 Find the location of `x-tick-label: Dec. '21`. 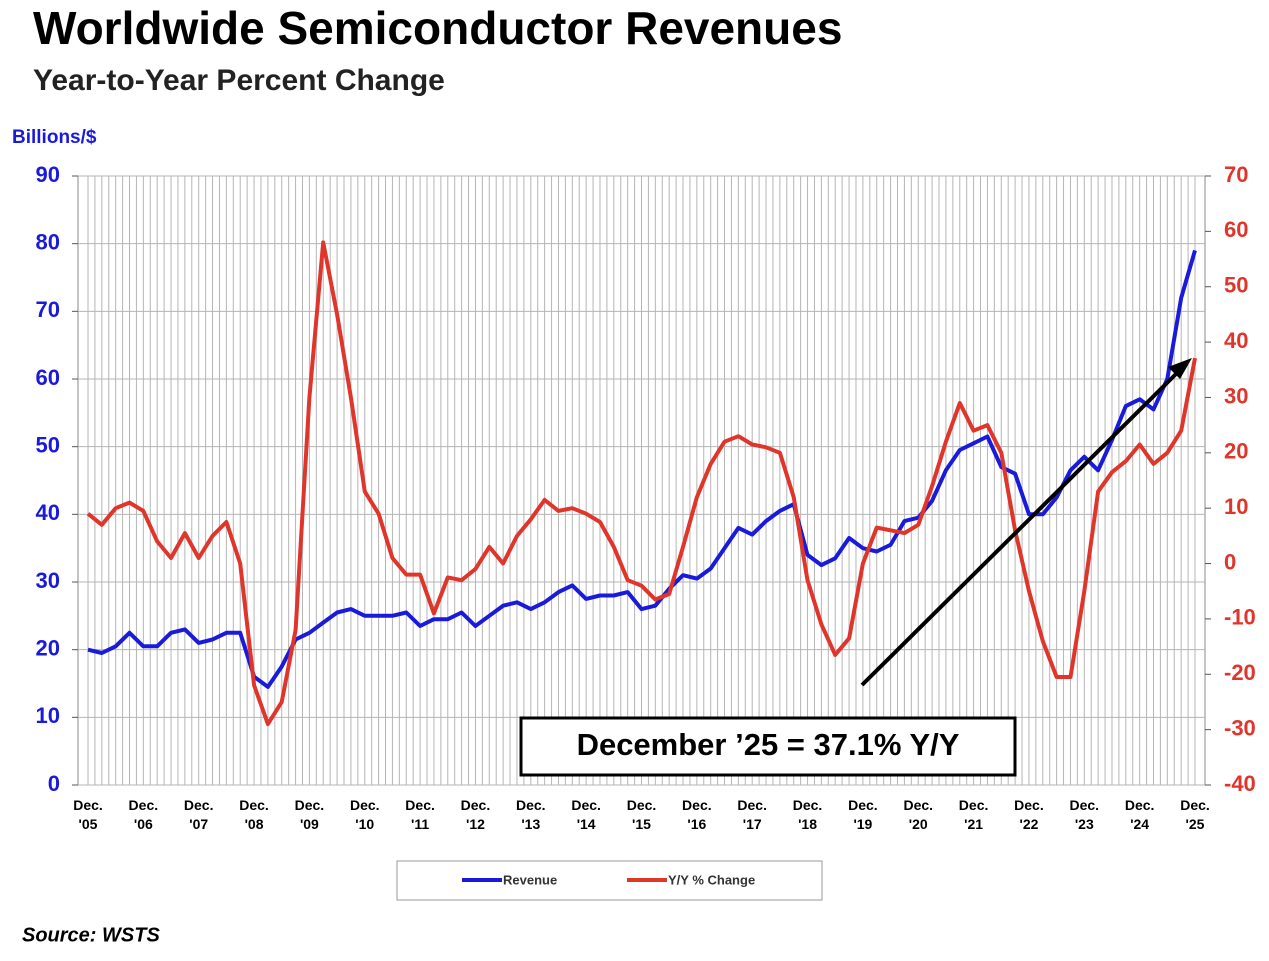

x-tick-label: Dec. '21 is located at coordinates (974, 814).